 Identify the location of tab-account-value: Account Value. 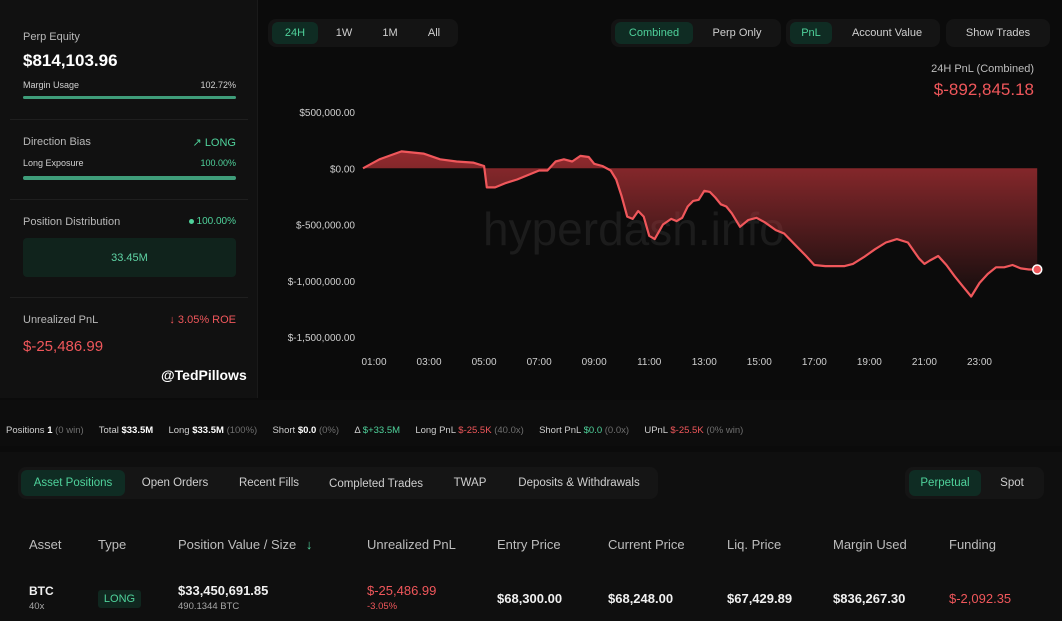
(887, 33).